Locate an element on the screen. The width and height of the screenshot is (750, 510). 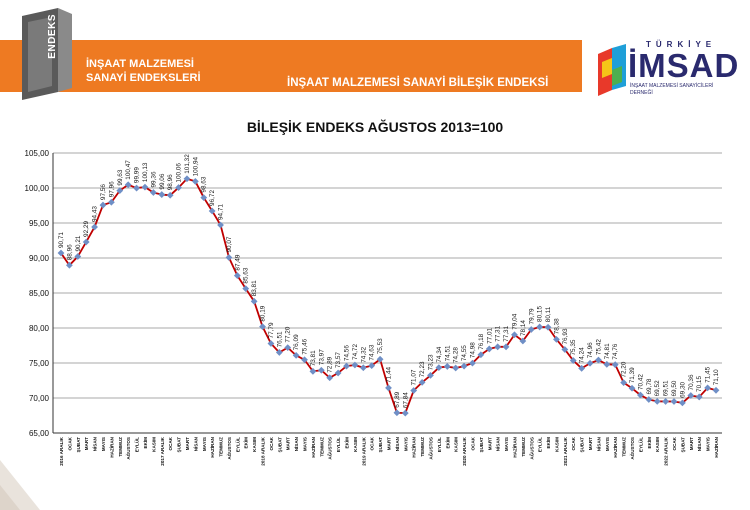
data-label: 97,56 is located at coordinates (103, 192).